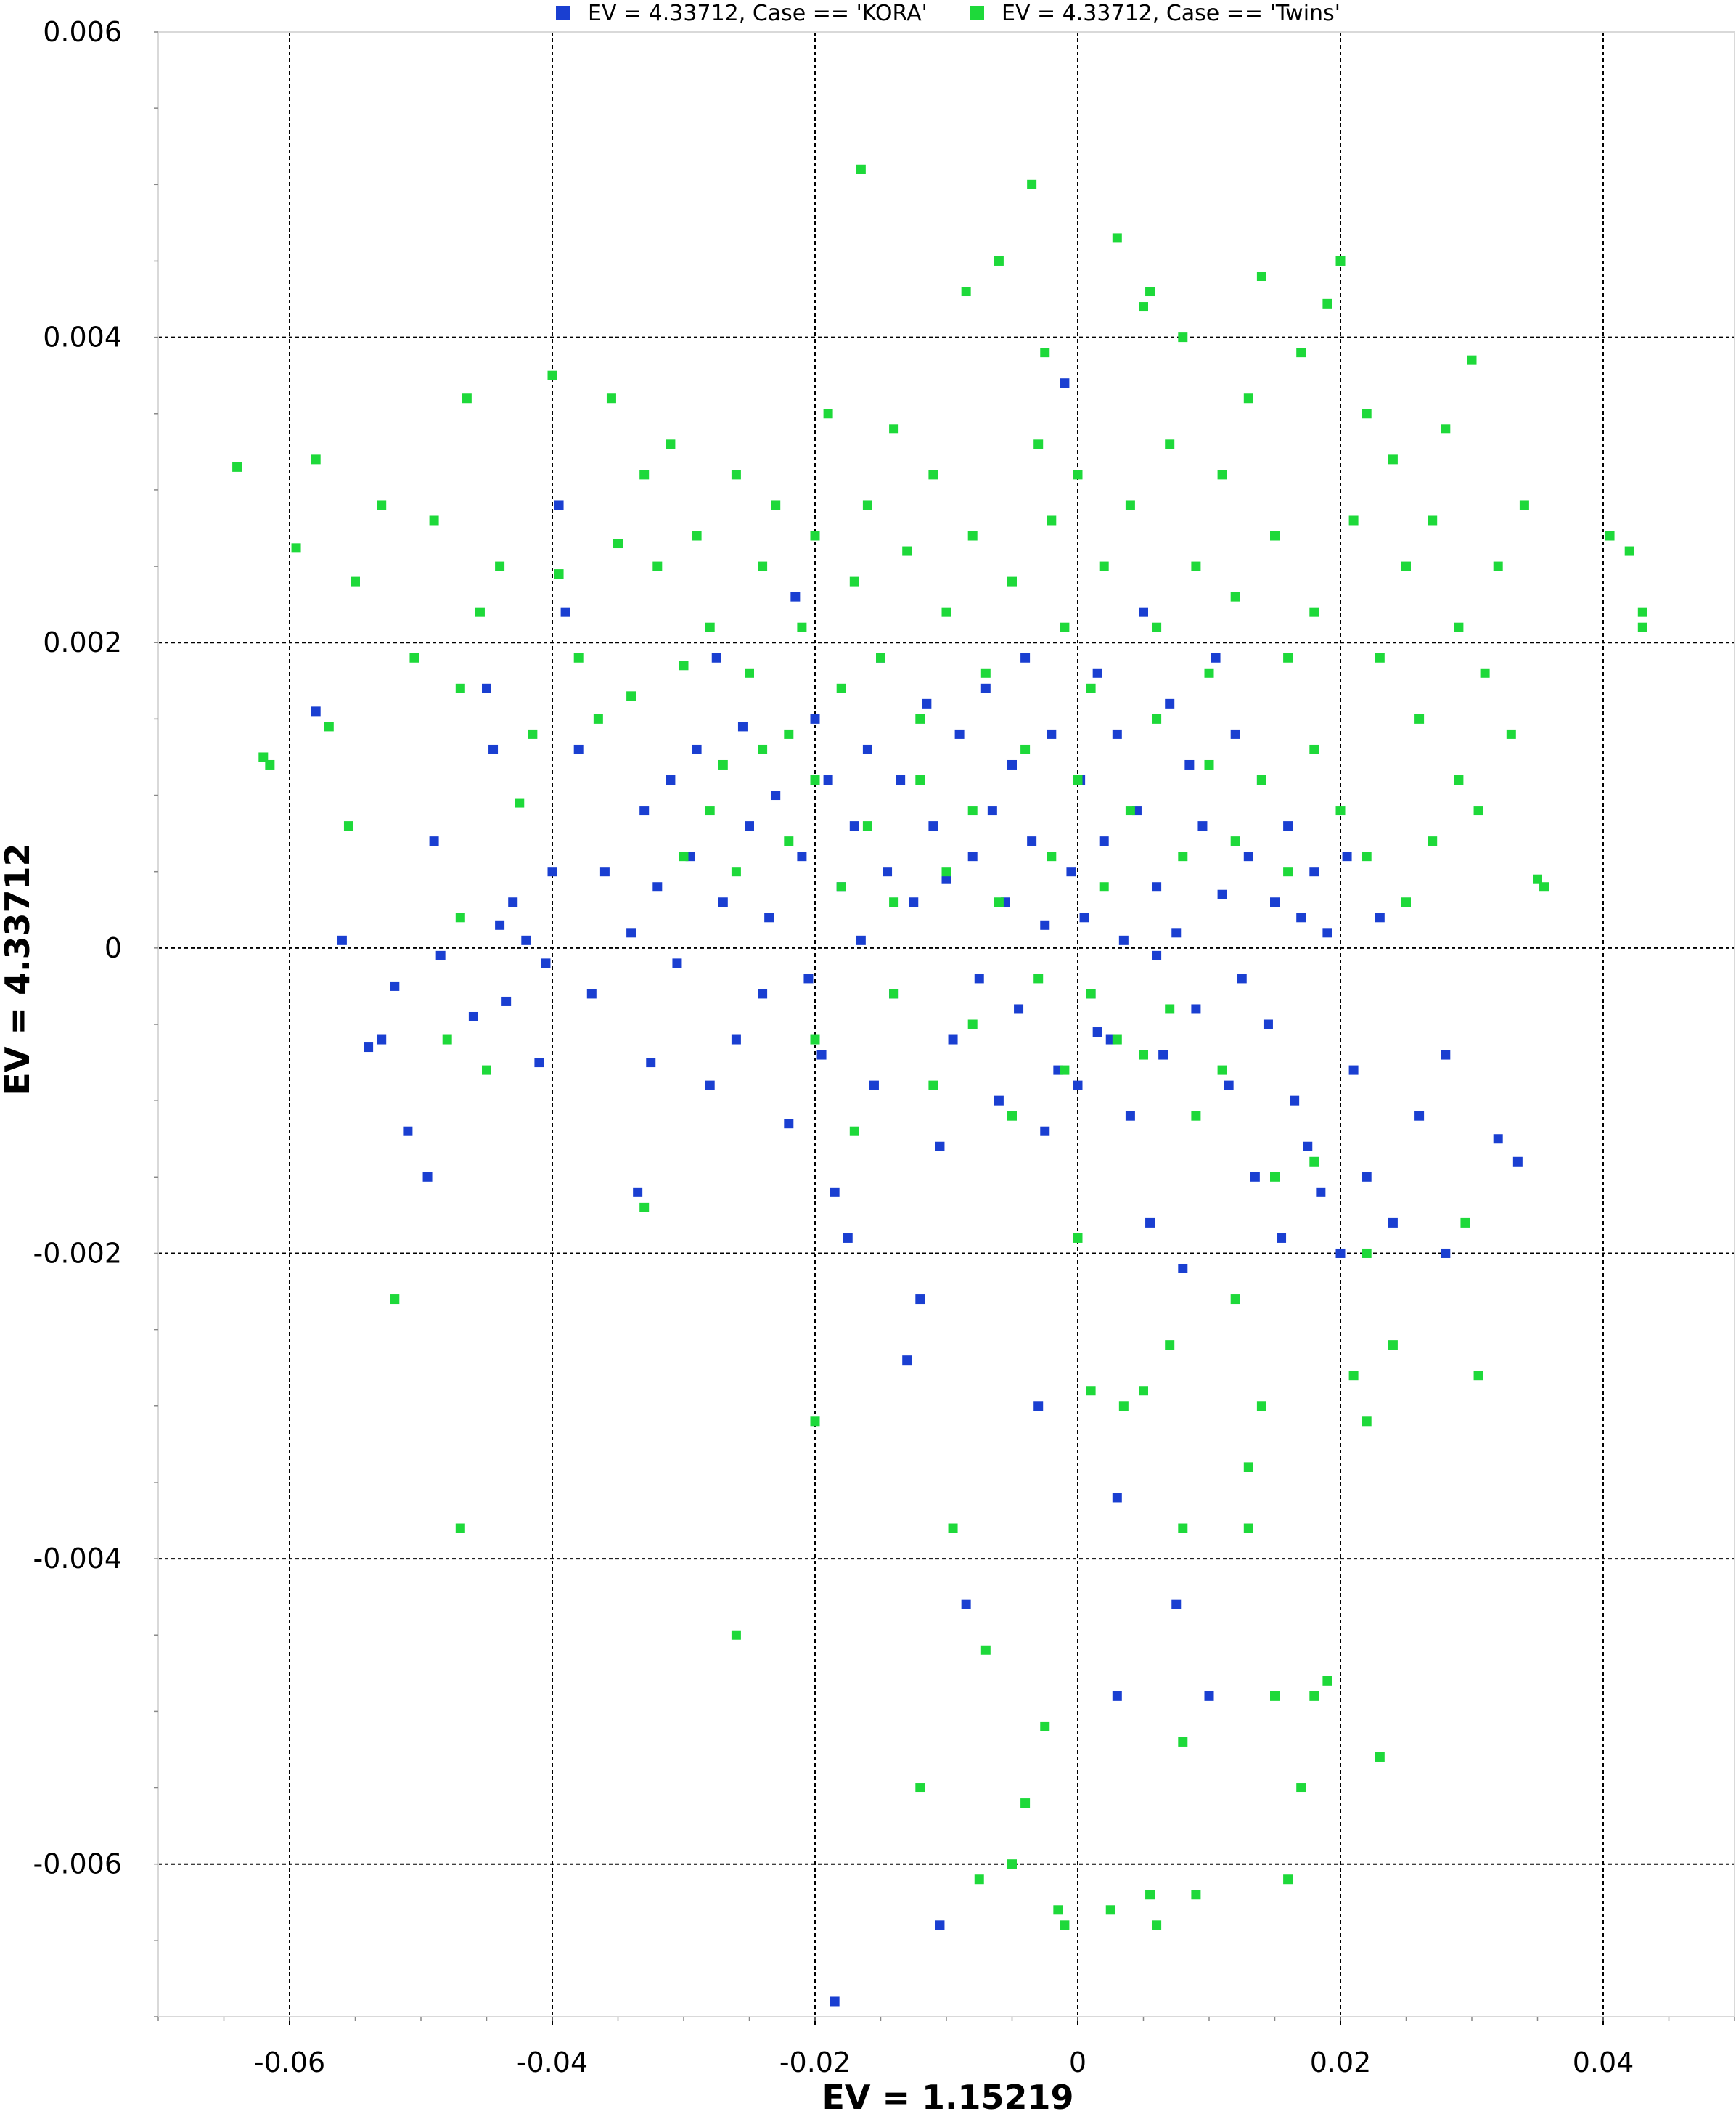 This screenshot has height=2114, width=1736. Describe the element at coordinates (82, 338) in the screenshot. I see `y-tick-label: 0.004` at that location.